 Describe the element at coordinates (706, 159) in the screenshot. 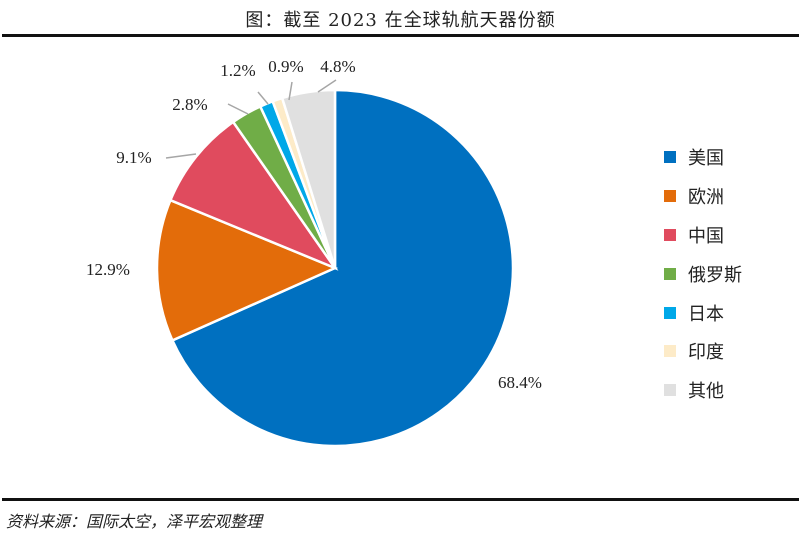

I see `legend-label: 美国` at that location.